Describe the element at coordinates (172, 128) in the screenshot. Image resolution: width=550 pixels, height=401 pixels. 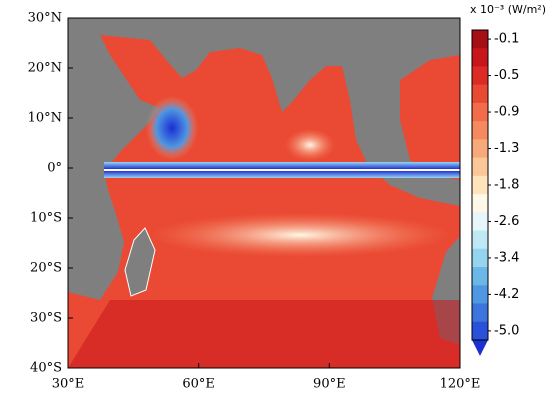
I see `somali-upwelling` at that location.